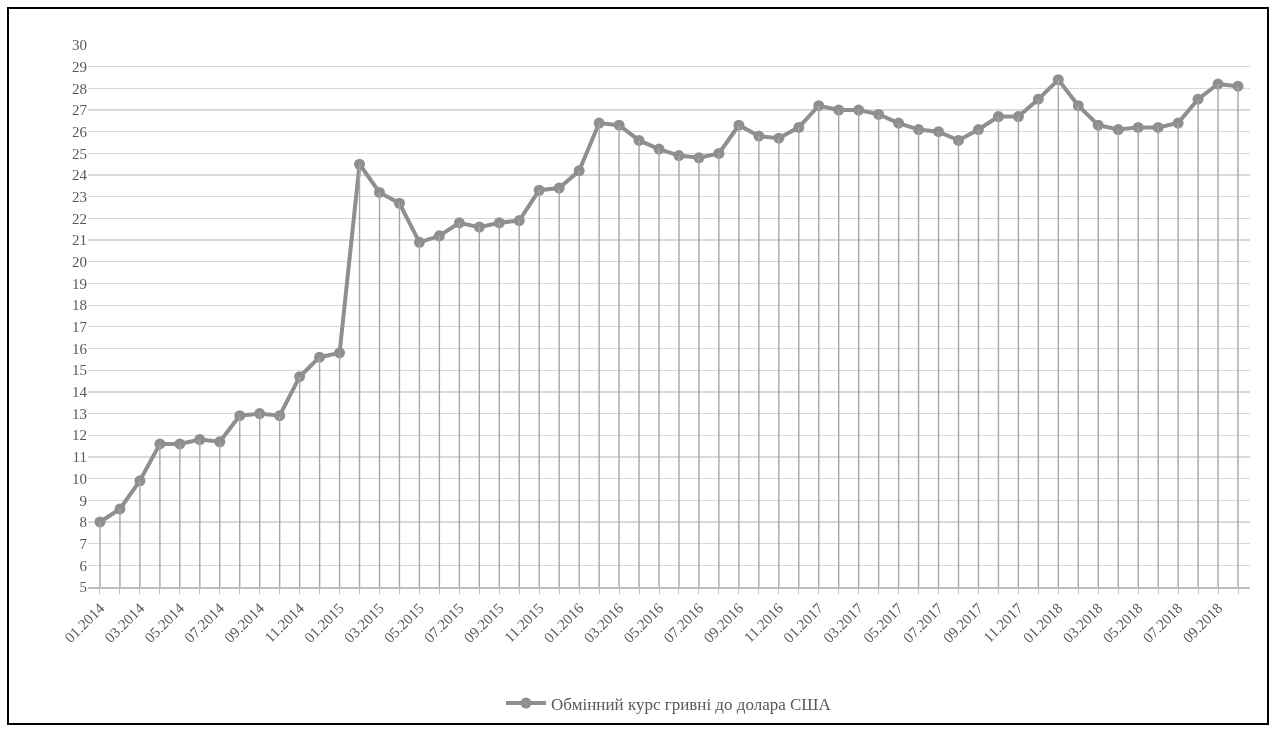 The image size is (1280, 736). I want to click on y-tick-label: 7, so click(83, 543).